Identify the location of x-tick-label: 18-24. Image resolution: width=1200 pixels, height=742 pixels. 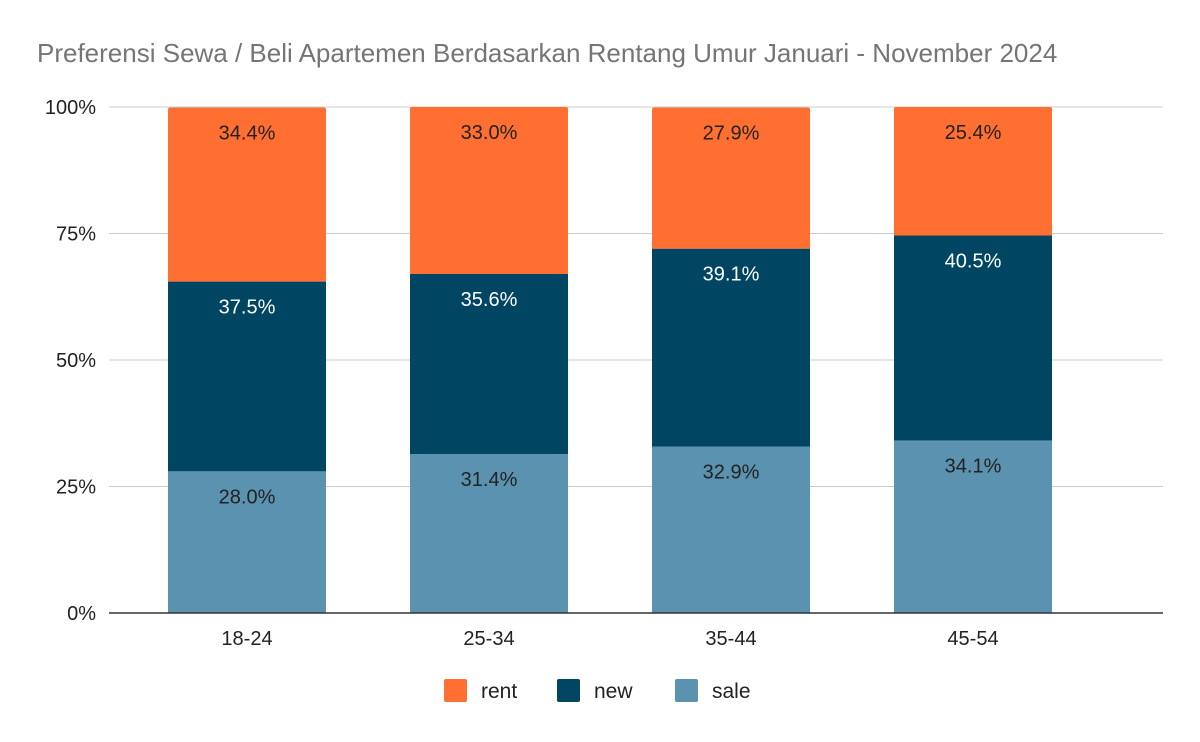
(246, 639).